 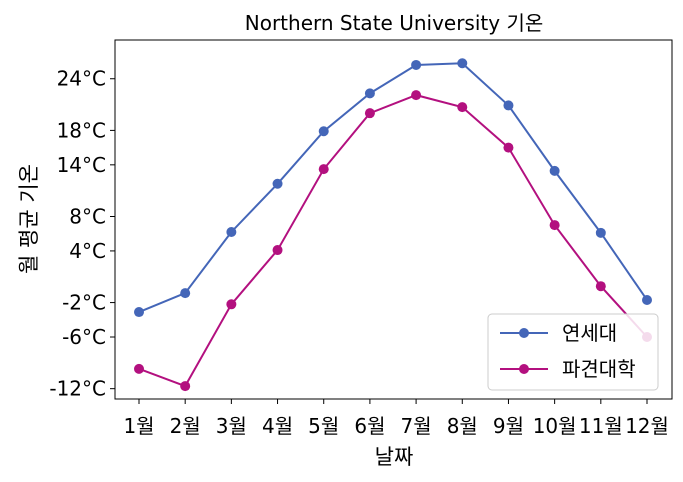 I want to click on x-axis-label: 날짜, so click(x=394, y=457).